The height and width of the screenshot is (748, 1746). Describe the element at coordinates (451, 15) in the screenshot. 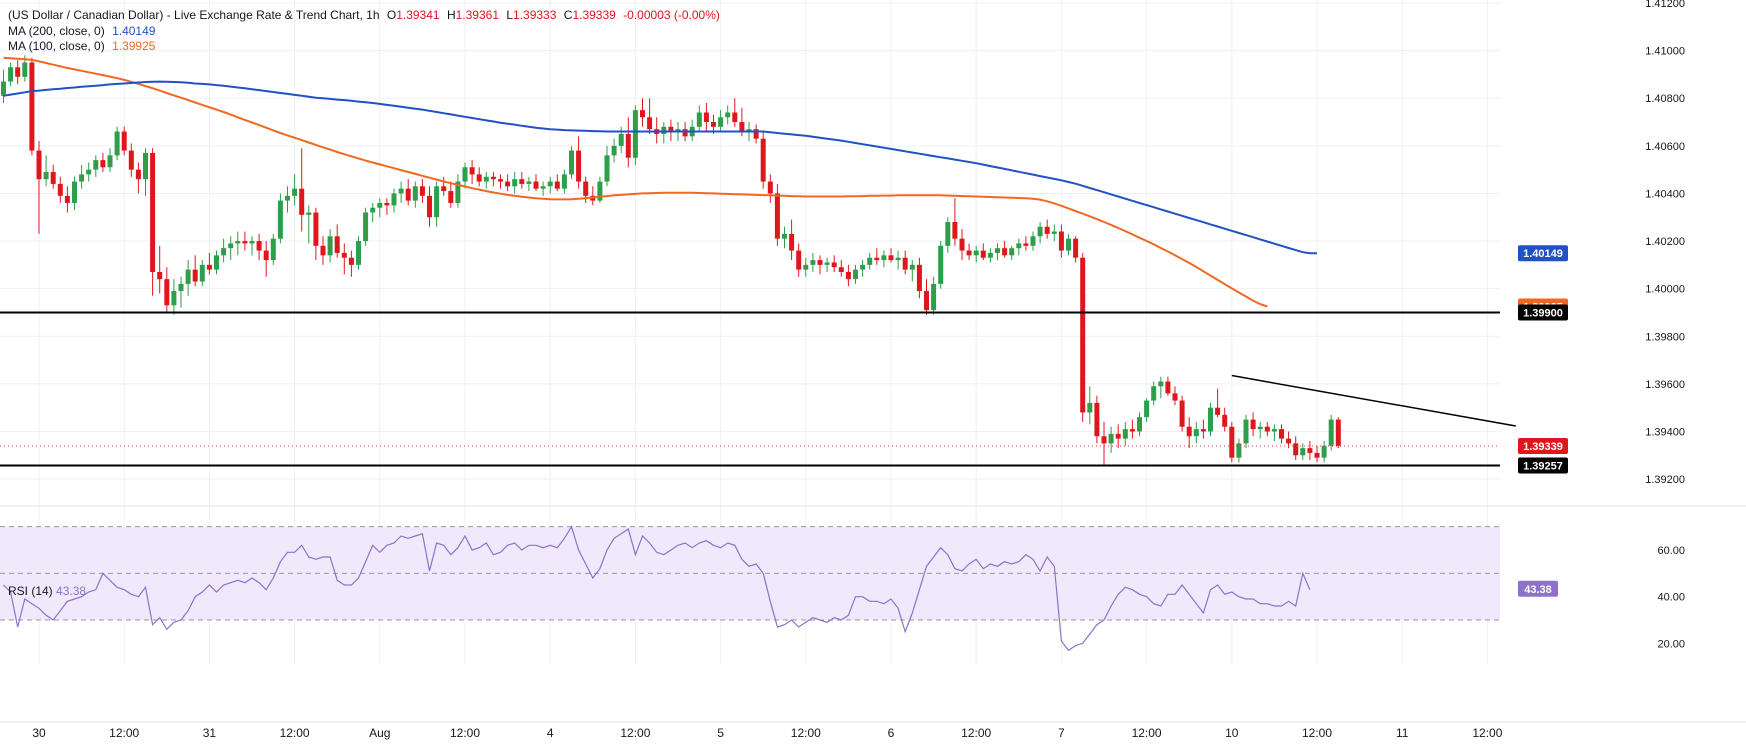

I see `ohlc-h-label: H` at that location.